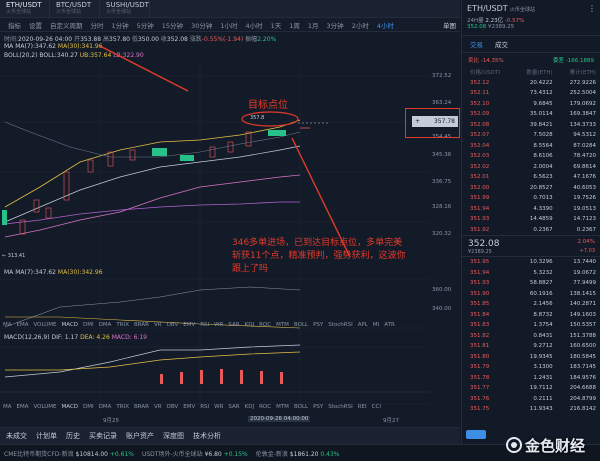  I want to click on tab-technical: 技术分析, so click(207, 436).